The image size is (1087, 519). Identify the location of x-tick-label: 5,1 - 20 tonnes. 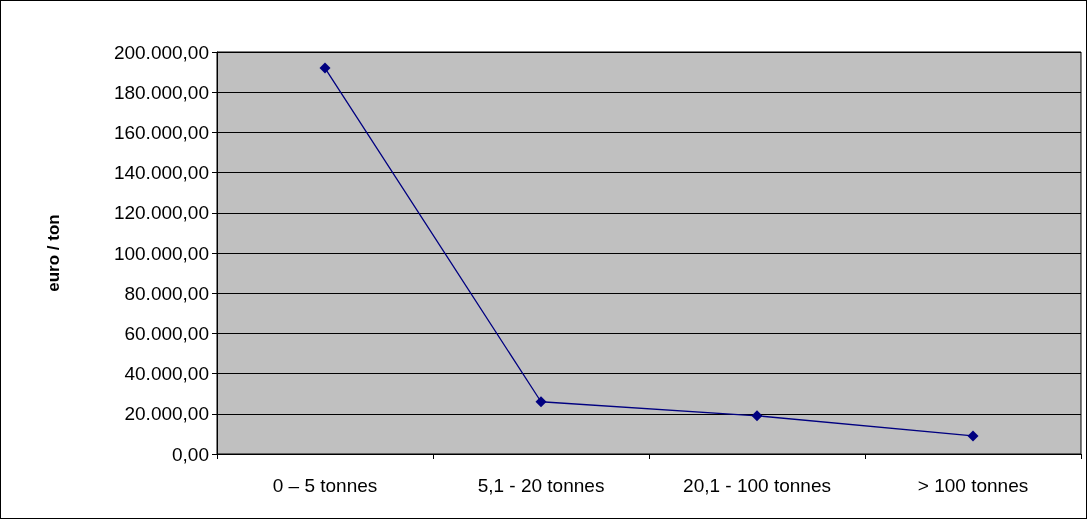
(541, 485).